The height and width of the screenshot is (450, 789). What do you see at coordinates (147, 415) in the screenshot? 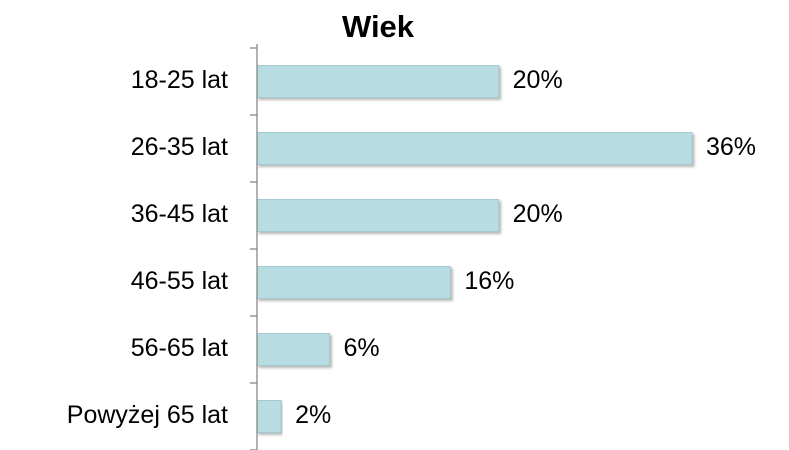
I see `y-tick-label: Powyżej 65 lat` at bounding box center [147, 415].